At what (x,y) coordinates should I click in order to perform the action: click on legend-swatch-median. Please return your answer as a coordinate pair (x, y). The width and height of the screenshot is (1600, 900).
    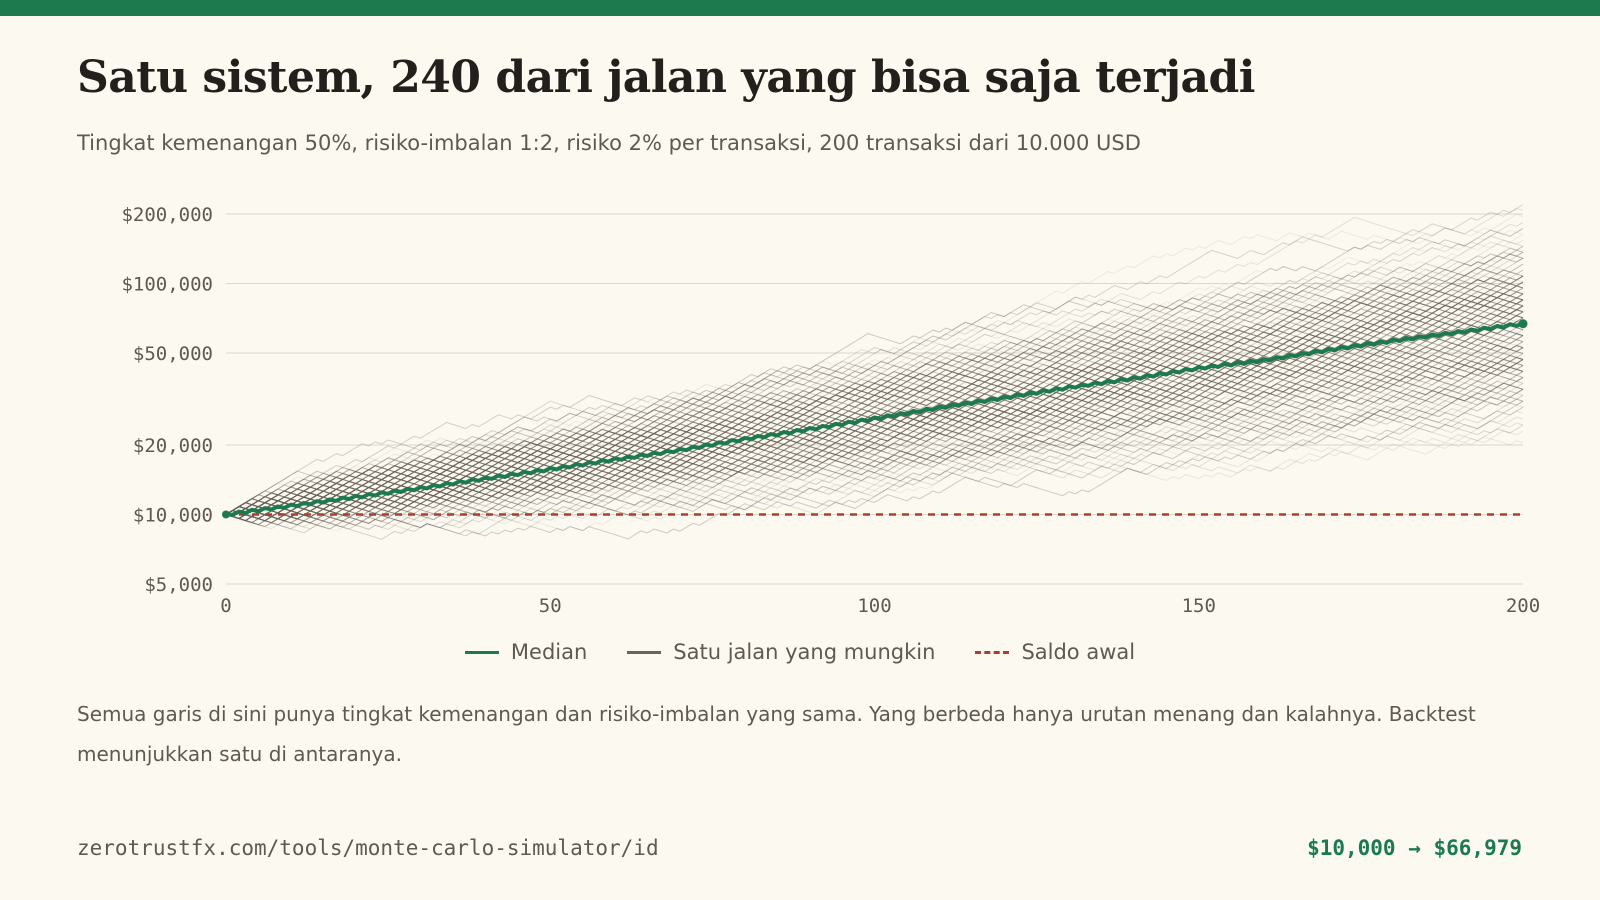
    Looking at the image, I should click on (481, 652).